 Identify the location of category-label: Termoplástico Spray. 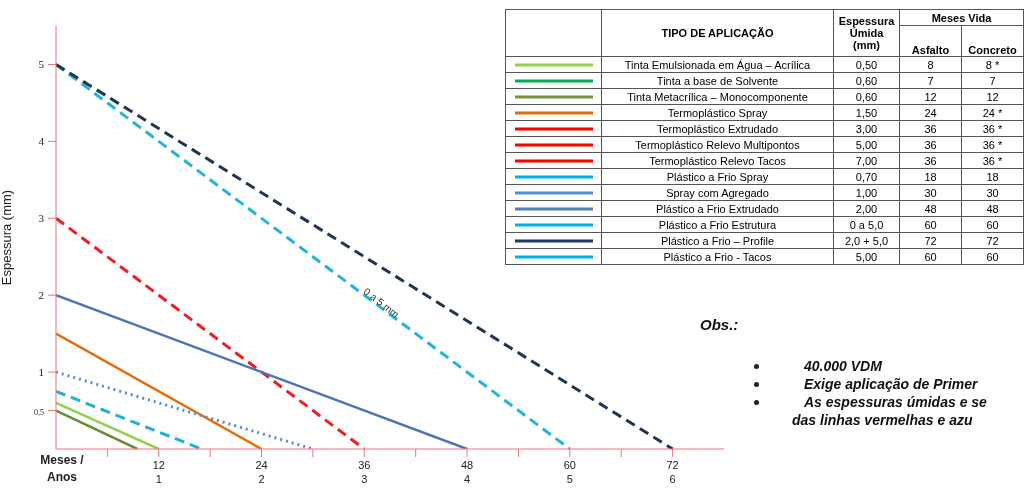
(717, 112).